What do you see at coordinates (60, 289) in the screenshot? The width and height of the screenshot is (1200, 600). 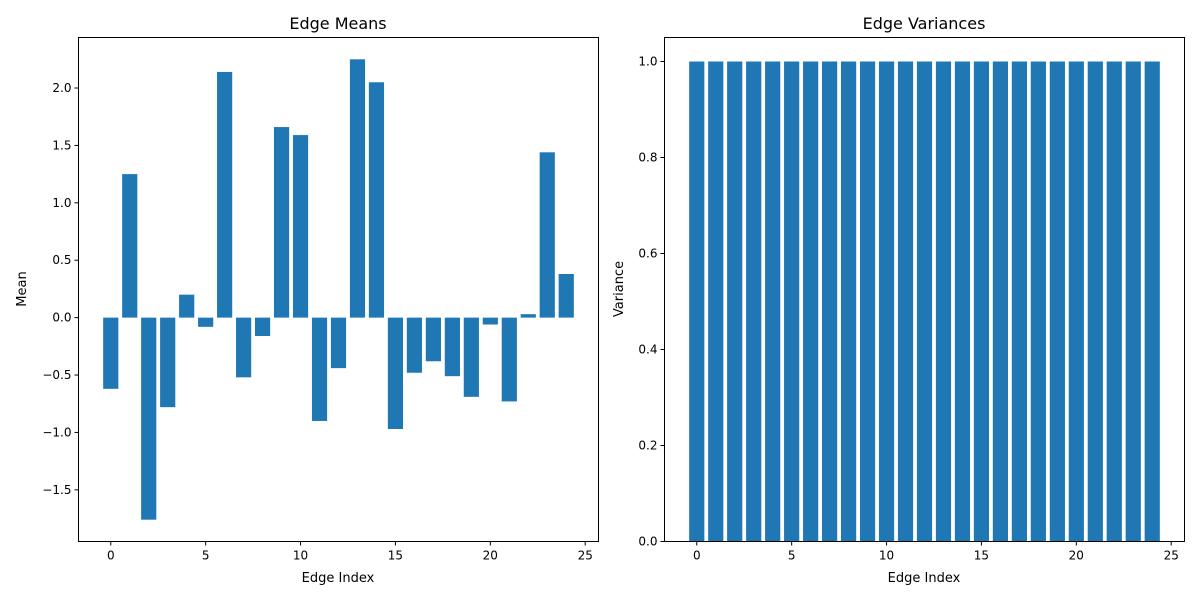 I see `y-ticks: −1.5 −1.0 −0.5 0.0 0.5 1.0 1.5 2.0` at bounding box center [60, 289].